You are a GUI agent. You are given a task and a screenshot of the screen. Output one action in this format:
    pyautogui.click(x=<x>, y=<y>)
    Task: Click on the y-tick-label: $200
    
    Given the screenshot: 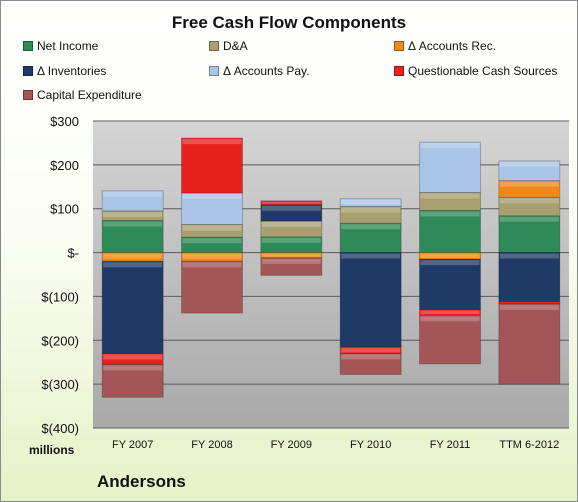 What is the action you would take?
    pyautogui.click(x=64, y=165)
    